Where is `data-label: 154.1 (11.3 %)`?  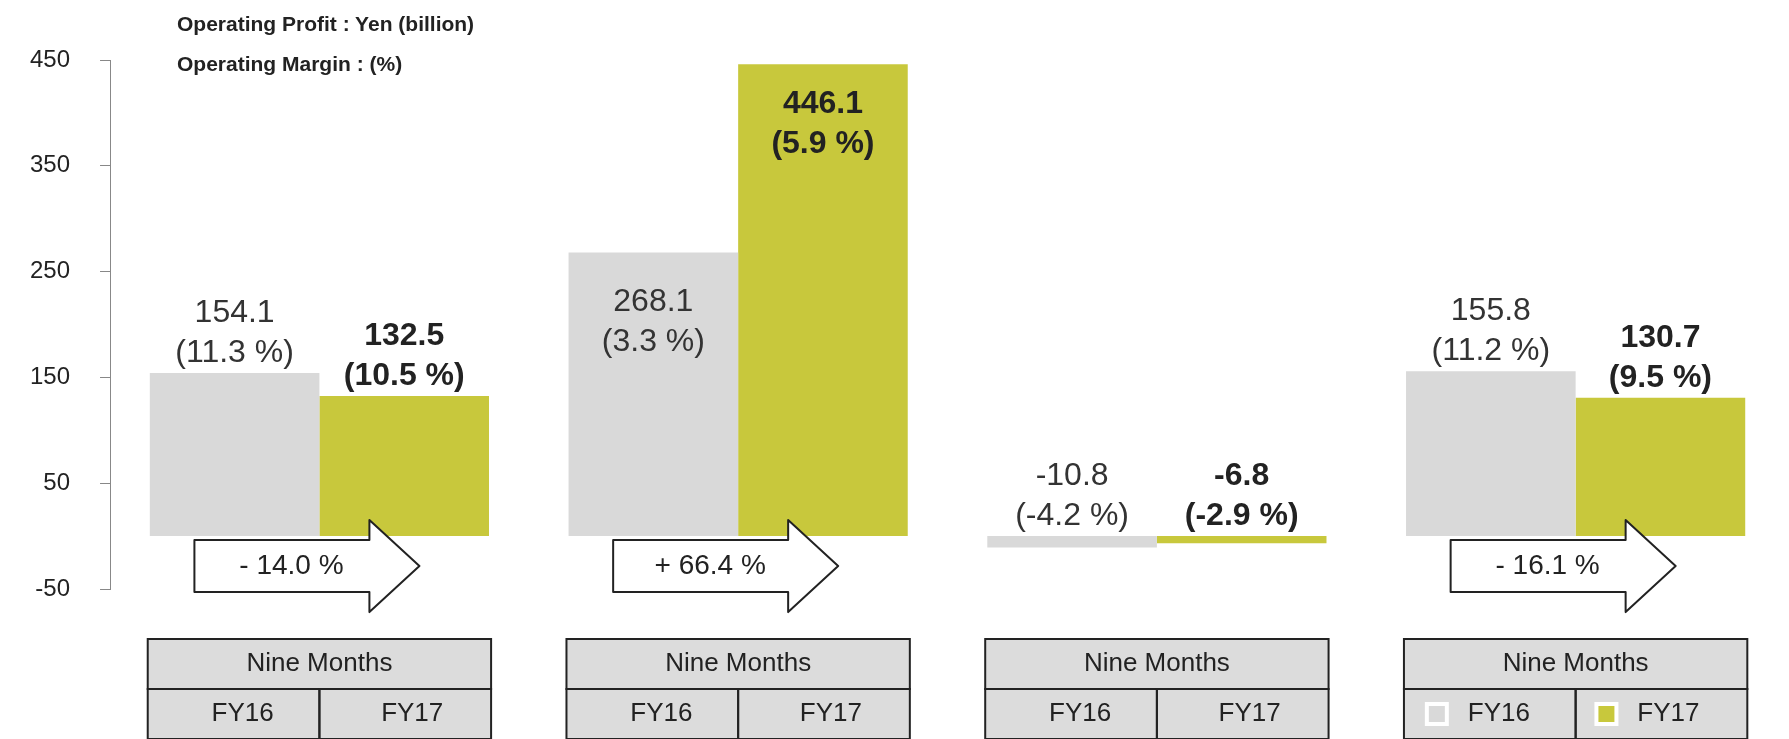
data-label: 154.1 (11.3 %) is located at coordinates (234, 330).